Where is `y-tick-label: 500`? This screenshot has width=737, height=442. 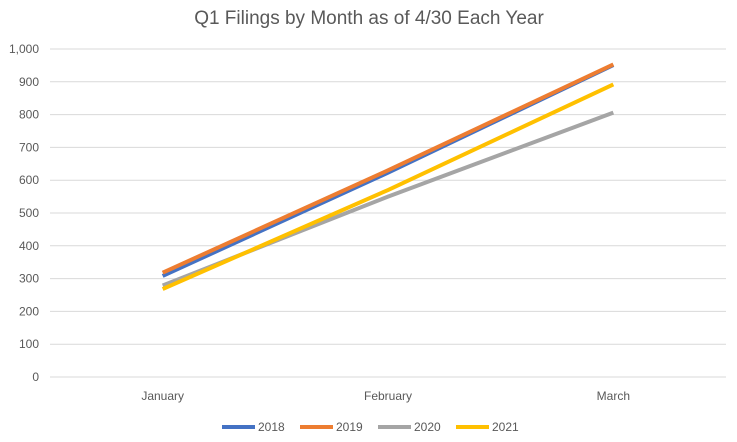 y-tick-label: 500 is located at coordinates (29, 213).